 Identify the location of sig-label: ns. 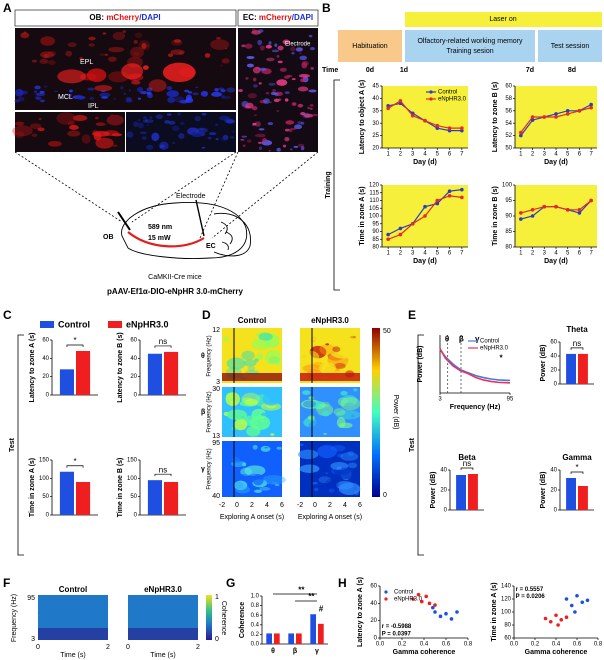
(577, 343).